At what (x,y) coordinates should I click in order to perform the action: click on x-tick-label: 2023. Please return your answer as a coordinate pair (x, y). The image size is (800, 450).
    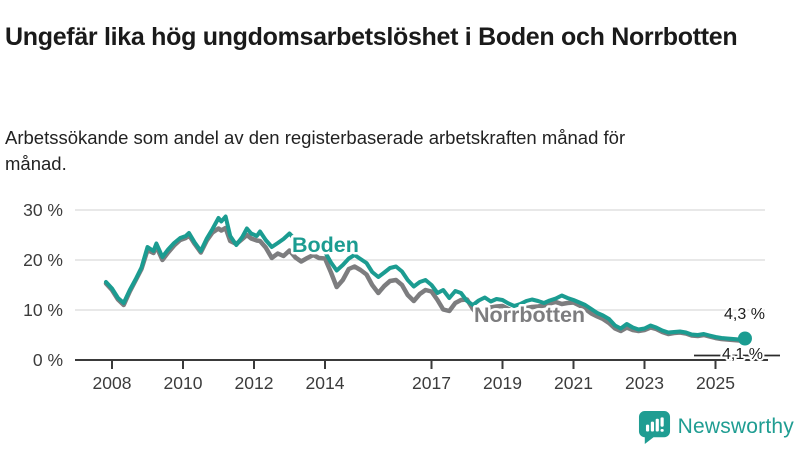
    Looking at the image, I should click on (644, 383).